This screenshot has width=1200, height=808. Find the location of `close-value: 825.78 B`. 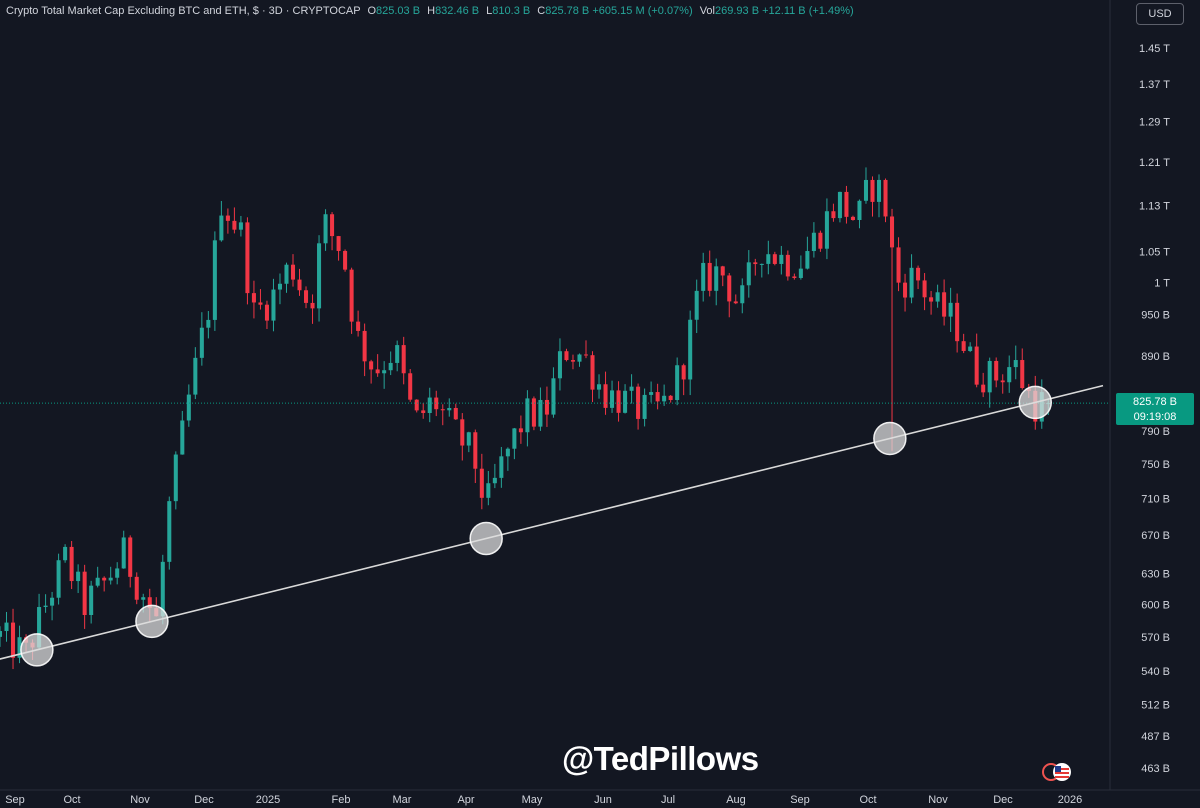

close-value: 825.78 B is located at coordinates (567, 11).